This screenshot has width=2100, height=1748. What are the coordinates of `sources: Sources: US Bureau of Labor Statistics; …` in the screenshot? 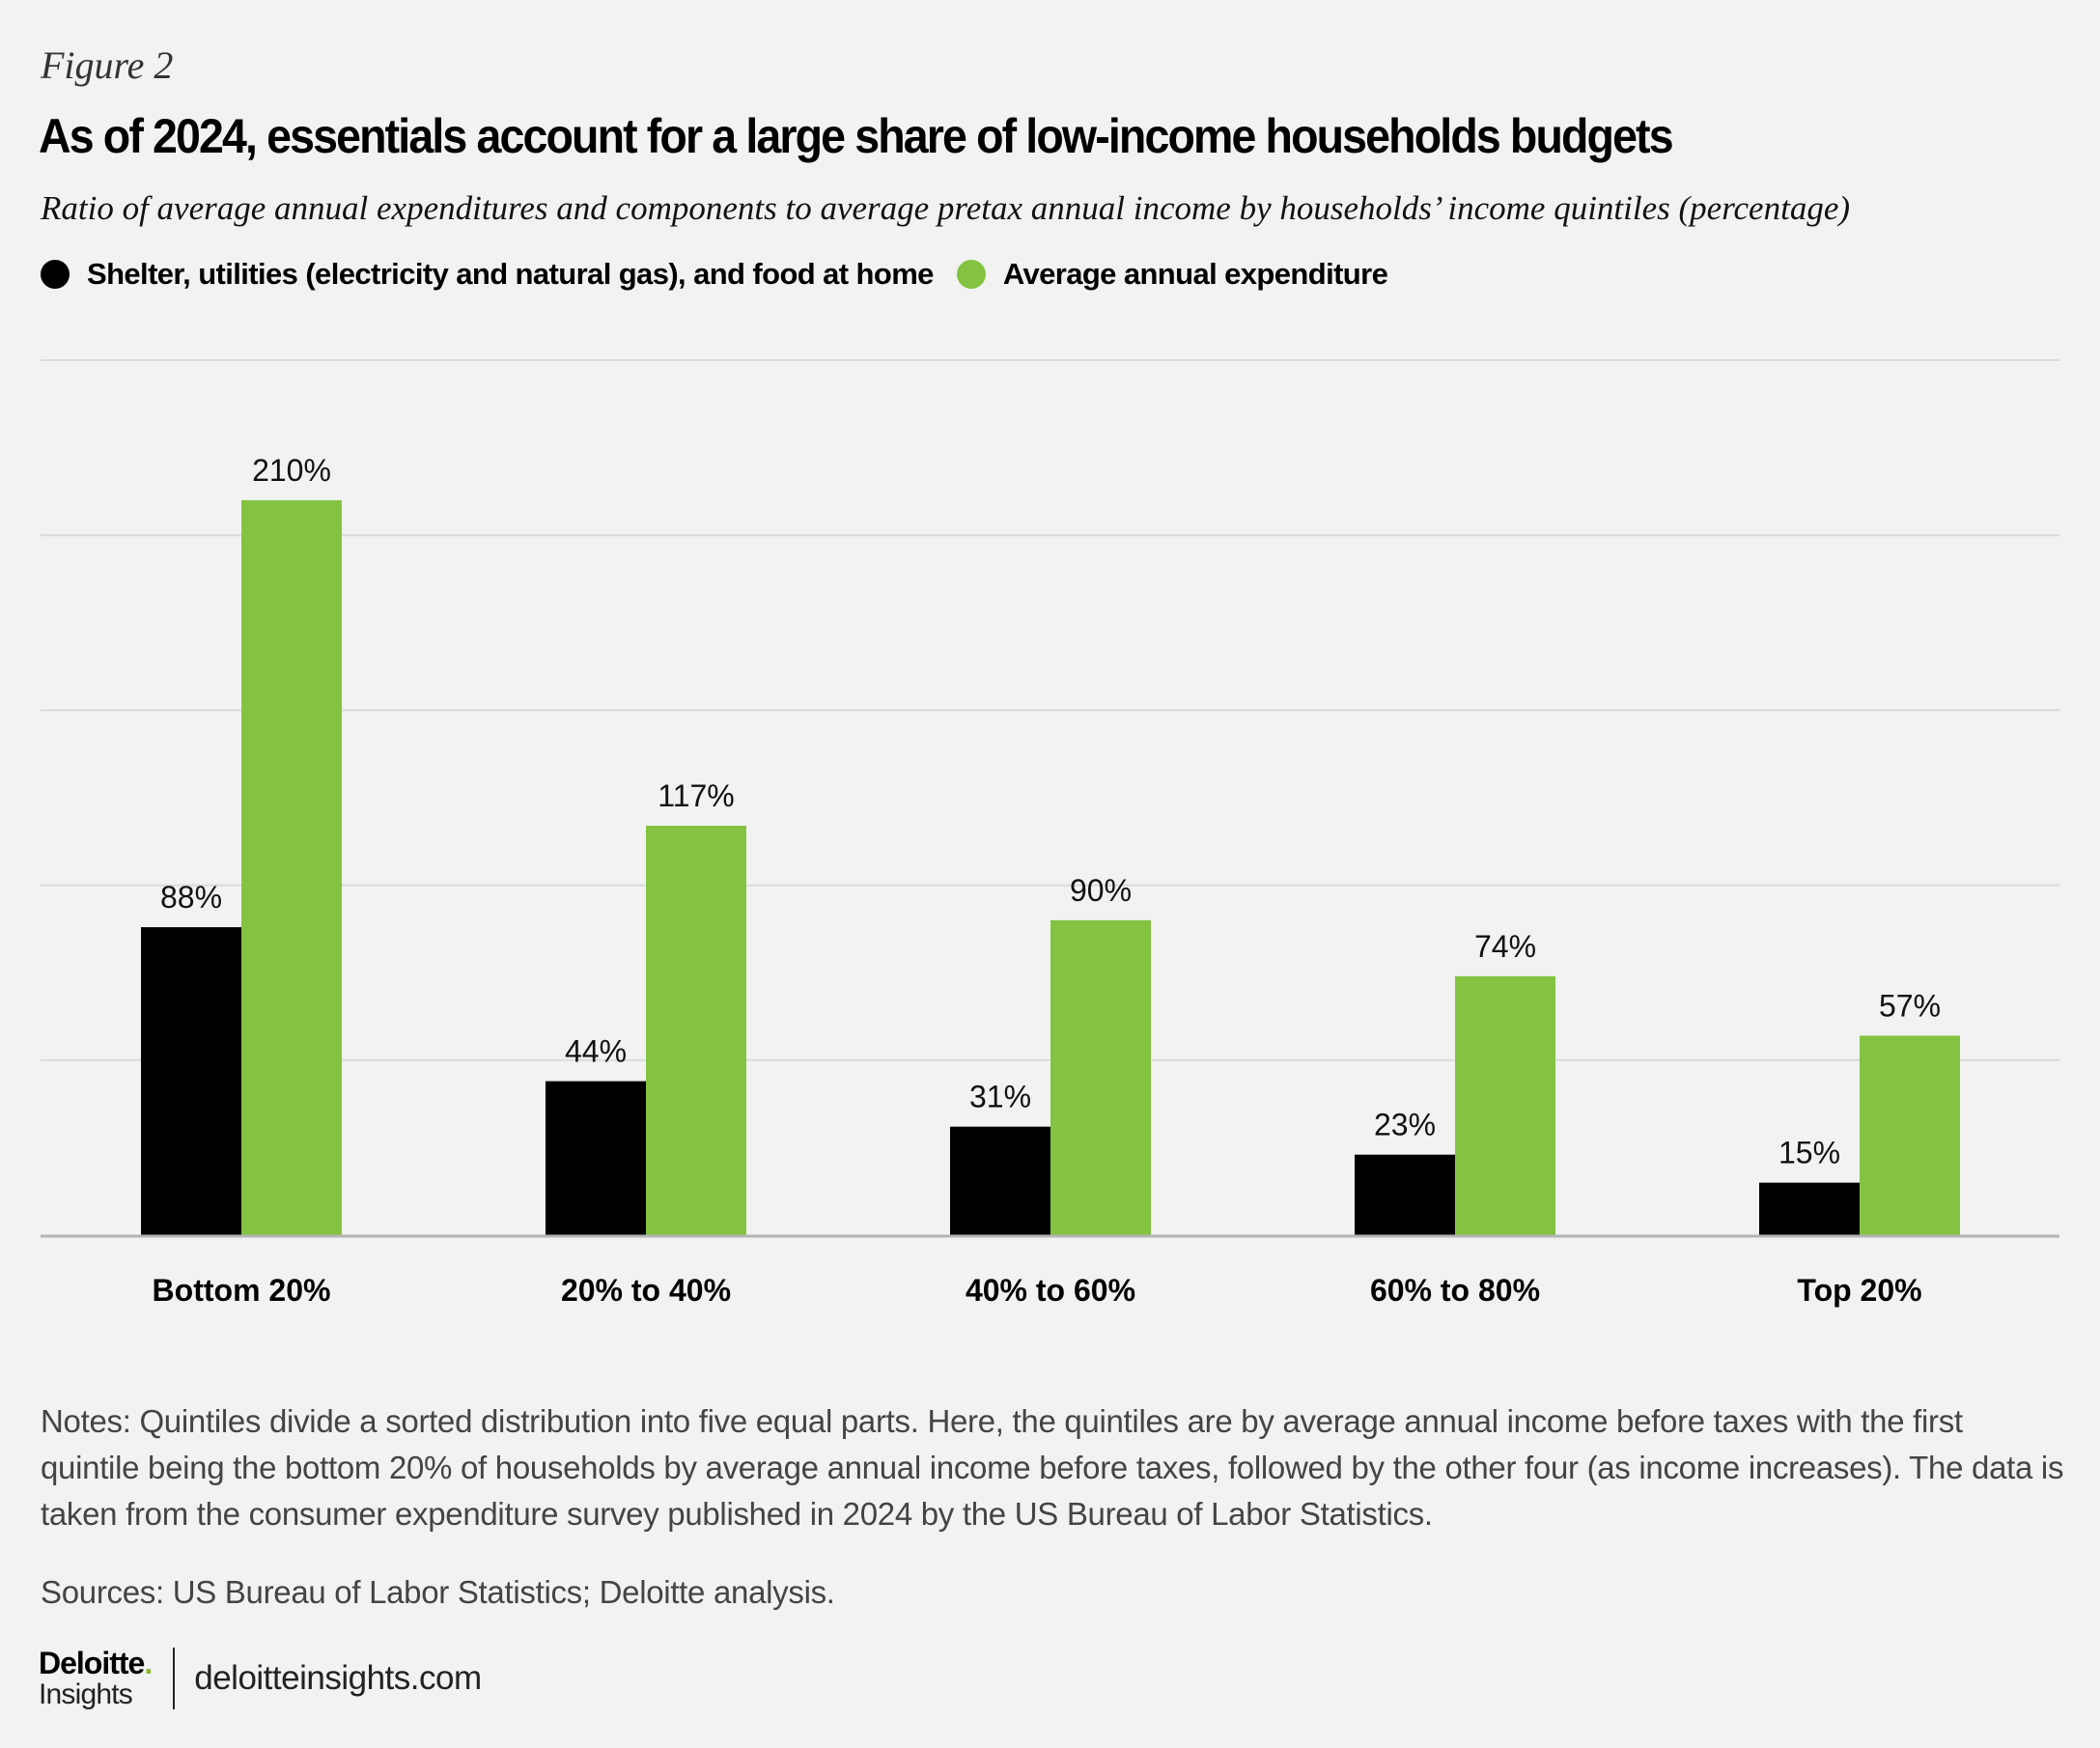 It's located at (438, 1592).